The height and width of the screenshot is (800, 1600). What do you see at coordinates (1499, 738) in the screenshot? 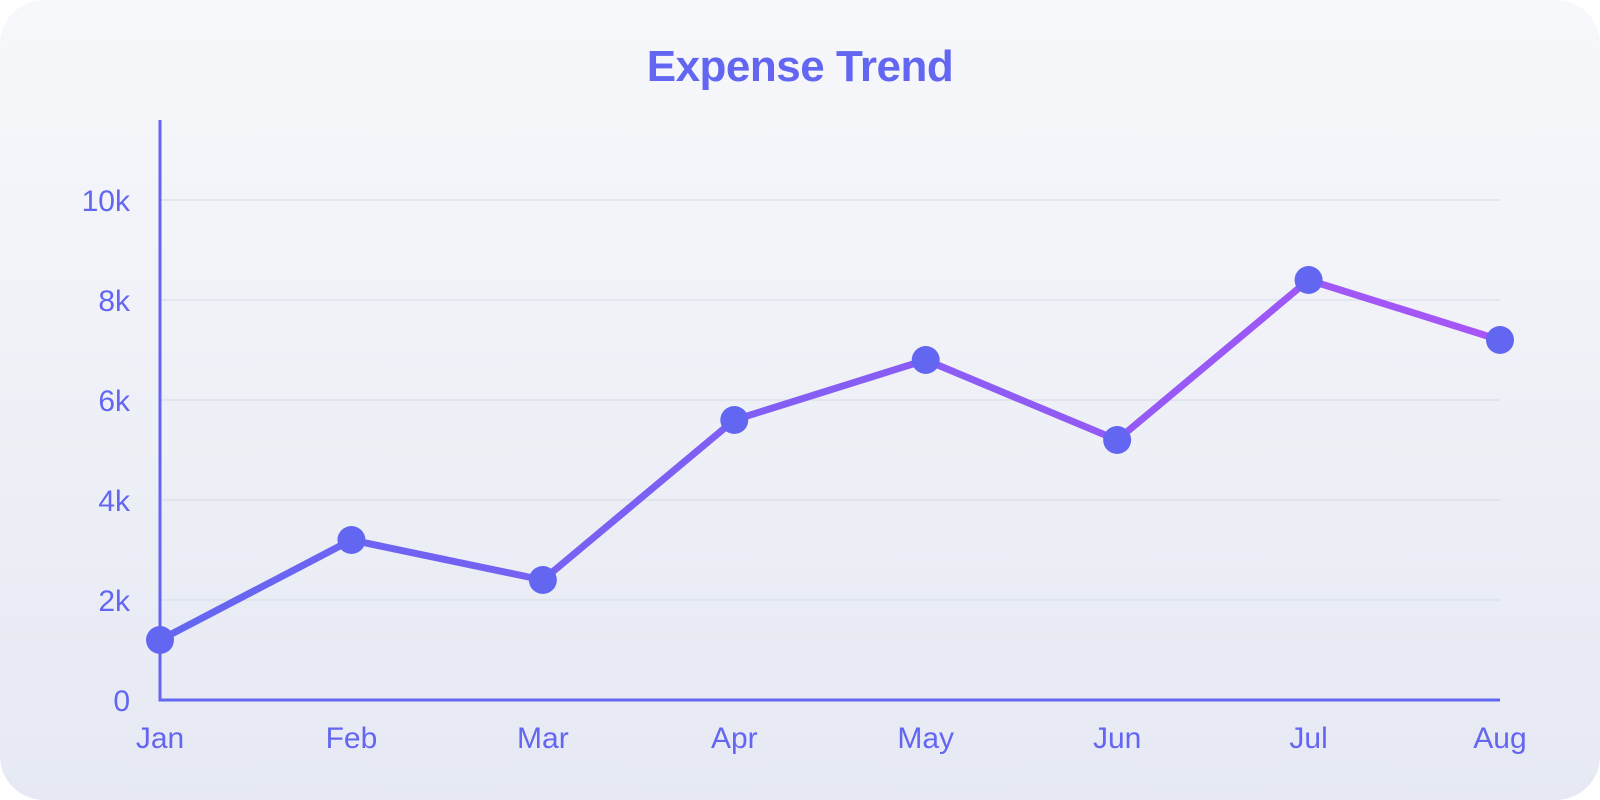
I see `x-tick-label: Aug` at bounding box center [1499, 738].